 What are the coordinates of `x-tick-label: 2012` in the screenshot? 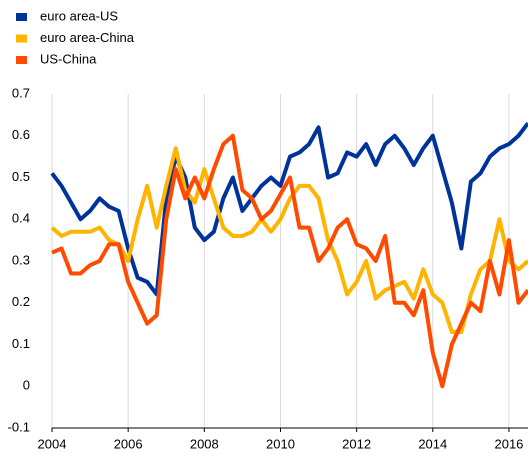 It's located at (356, 443).